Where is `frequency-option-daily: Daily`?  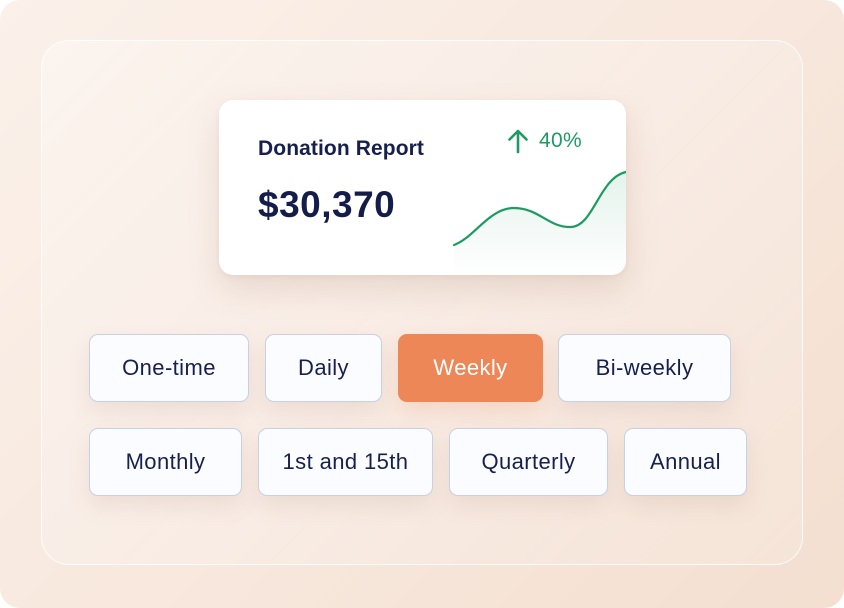
frequency-option-daily: Daily is located at coordinates (323, 368).